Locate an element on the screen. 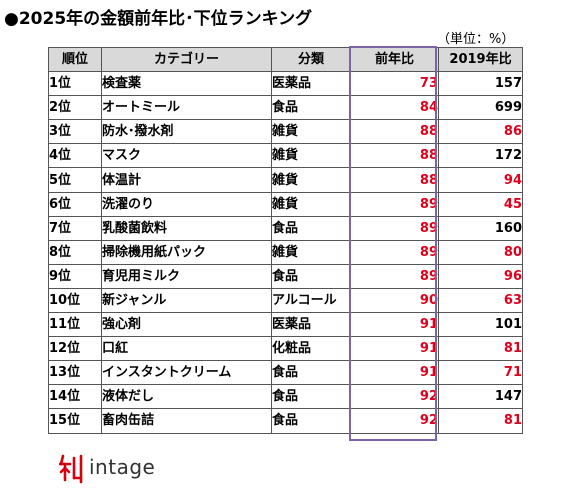 Image resolution: width=568 pixels, height=494 pixels. table-row: 13位 インスタントクリーム 食品 91 71 is located at coordinates (285, 373).